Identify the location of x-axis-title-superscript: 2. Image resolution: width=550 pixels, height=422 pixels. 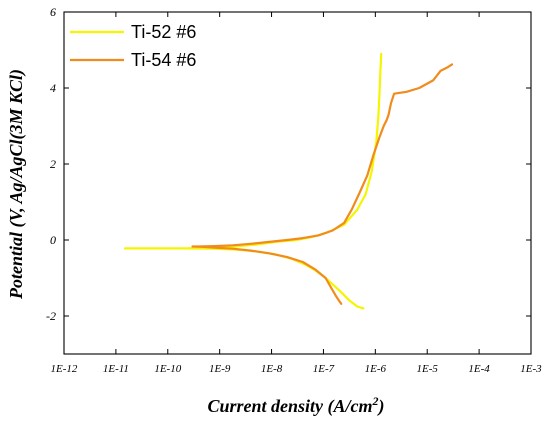
(375, 401).